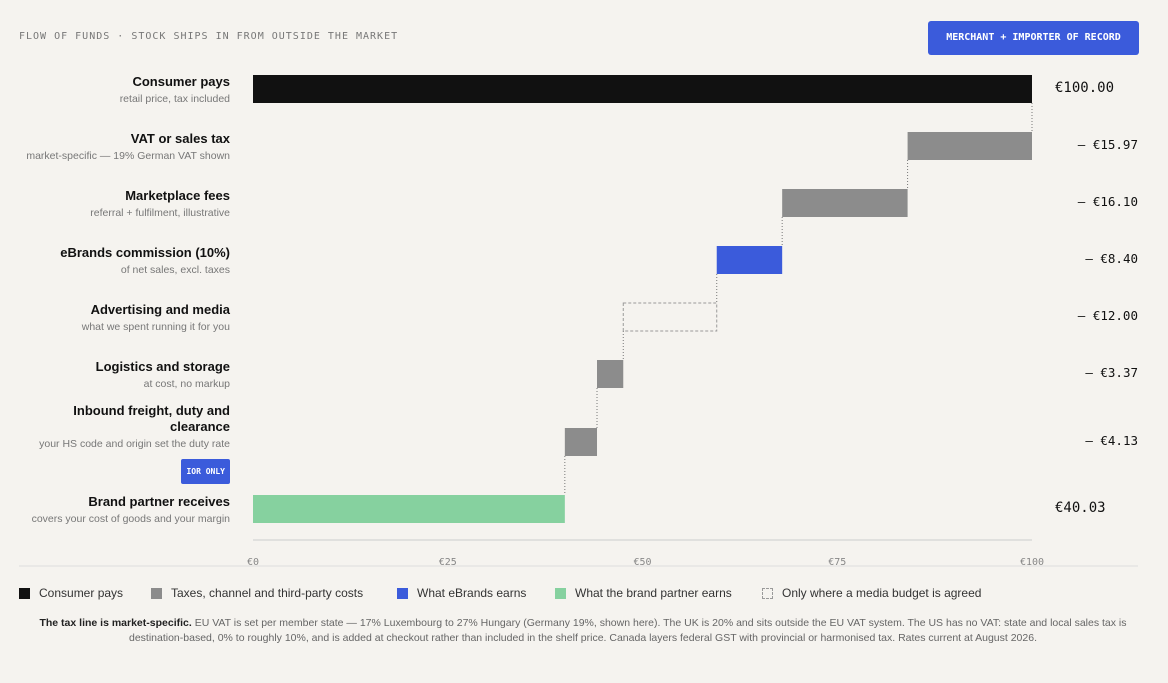  What do you see at coordinates (160, 309) in the screenshot?
I see `row-title: Advertising and media` at bounding box center [160, 309].